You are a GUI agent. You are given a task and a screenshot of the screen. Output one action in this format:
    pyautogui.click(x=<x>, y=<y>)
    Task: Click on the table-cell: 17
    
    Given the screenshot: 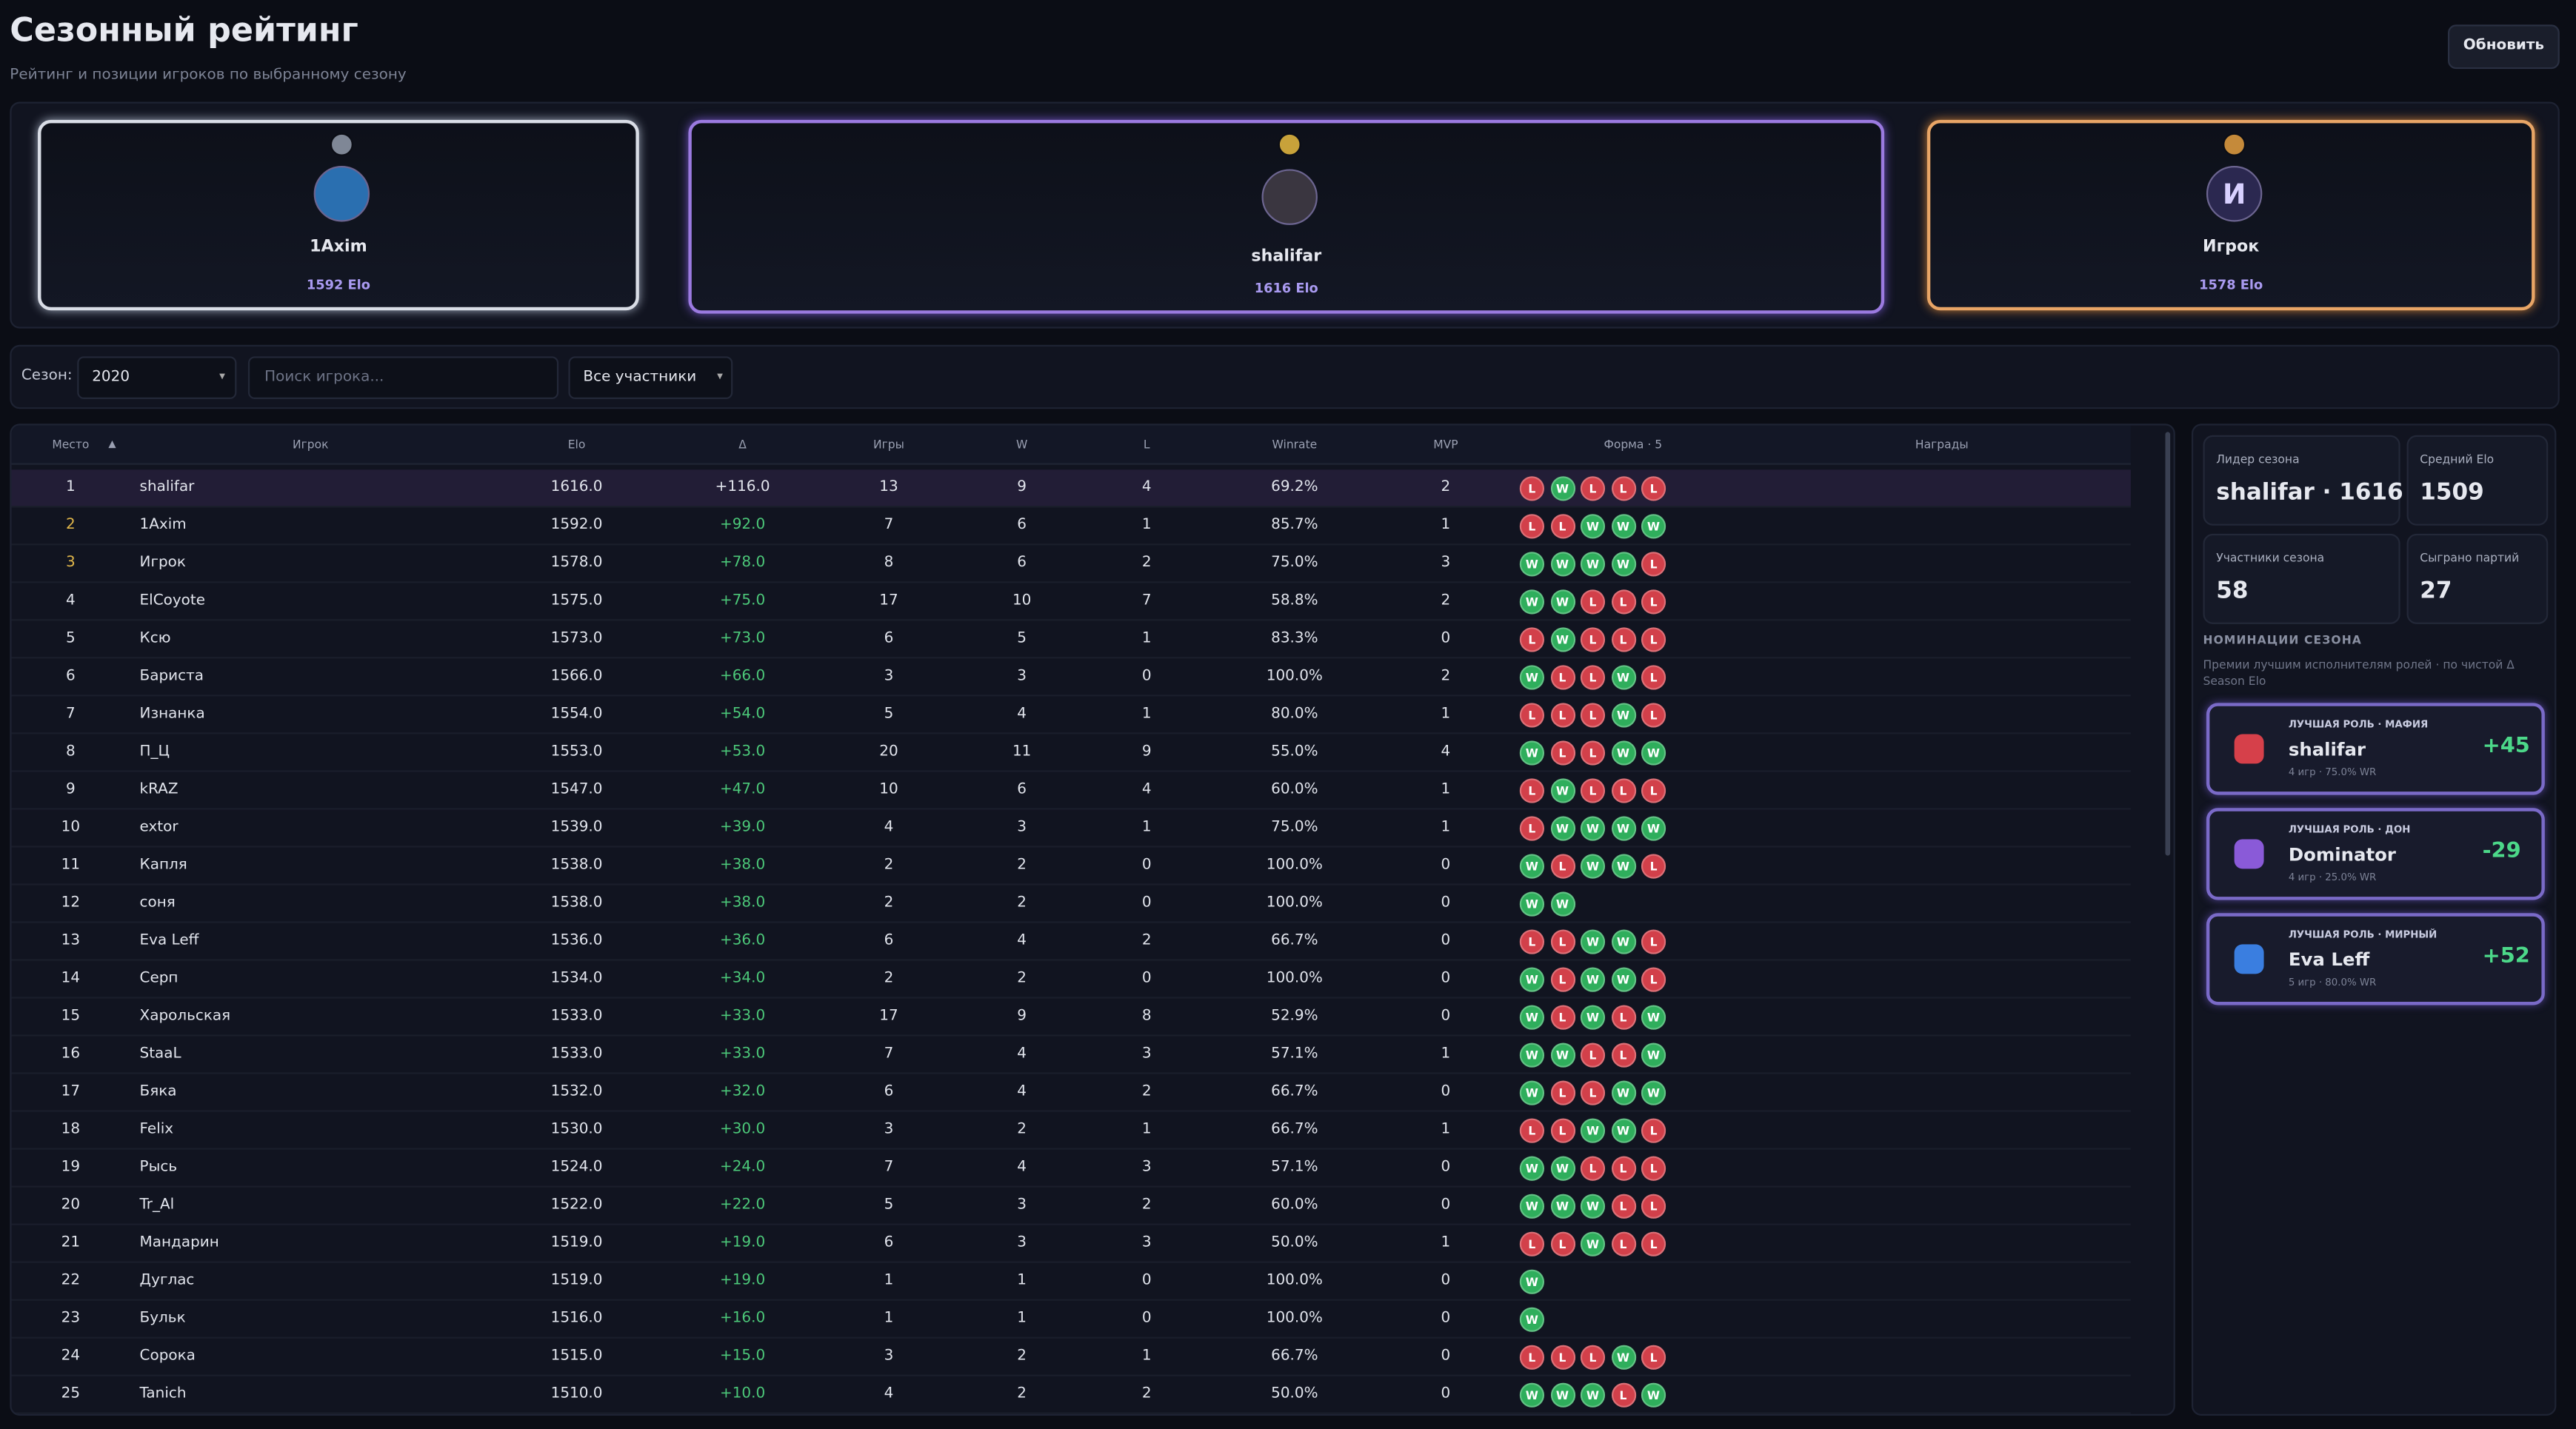 What is the action you would take?
    pyautogui.click(x=888, y=600)
    